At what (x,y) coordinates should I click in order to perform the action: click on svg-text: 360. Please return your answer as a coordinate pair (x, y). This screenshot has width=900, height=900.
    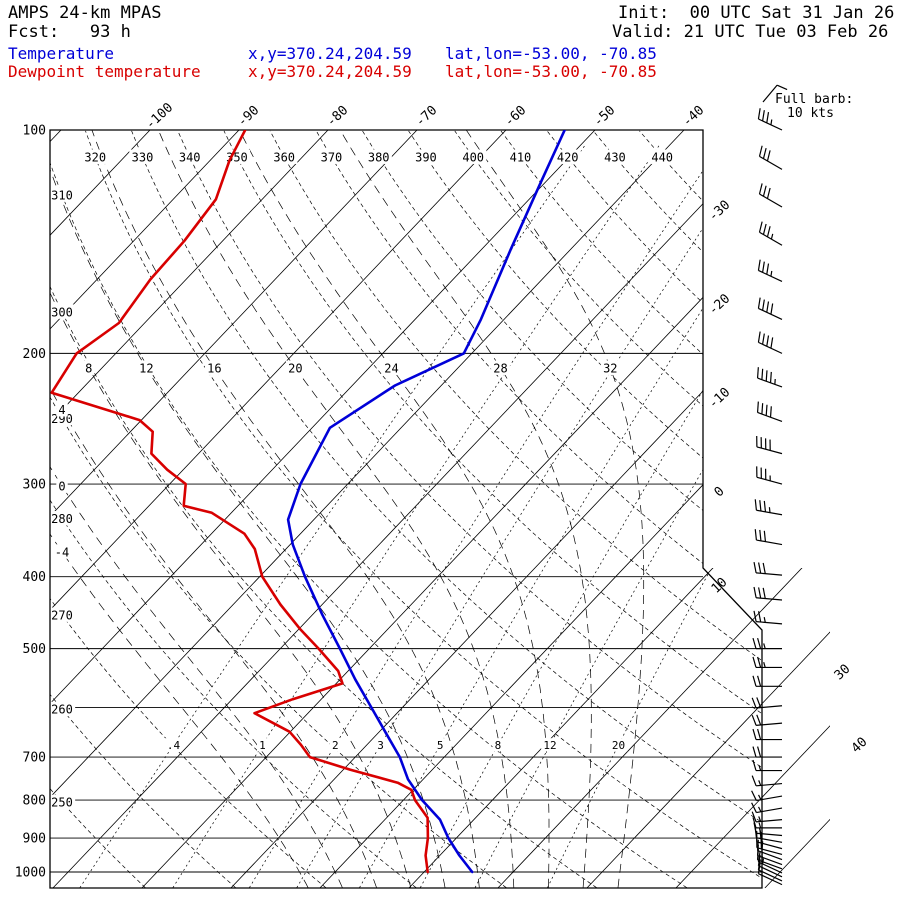
    Looking at the image, I should click on (284, 158).